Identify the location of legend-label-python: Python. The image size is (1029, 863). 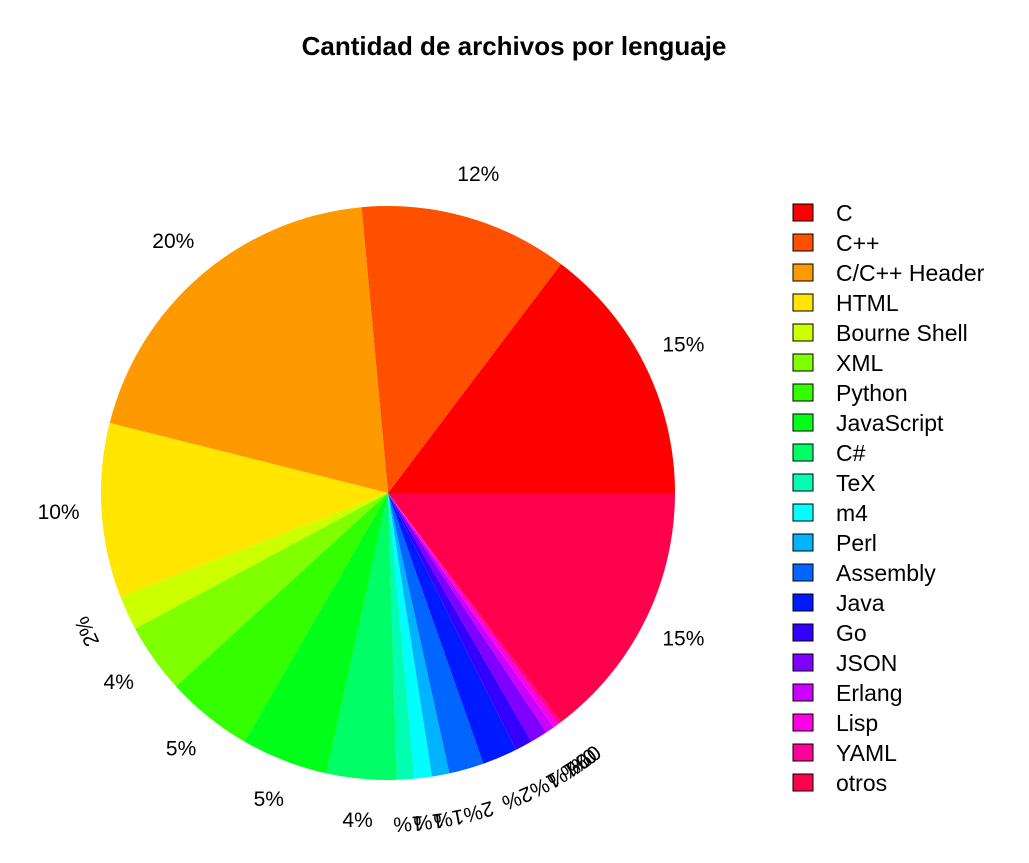
(872, 393).